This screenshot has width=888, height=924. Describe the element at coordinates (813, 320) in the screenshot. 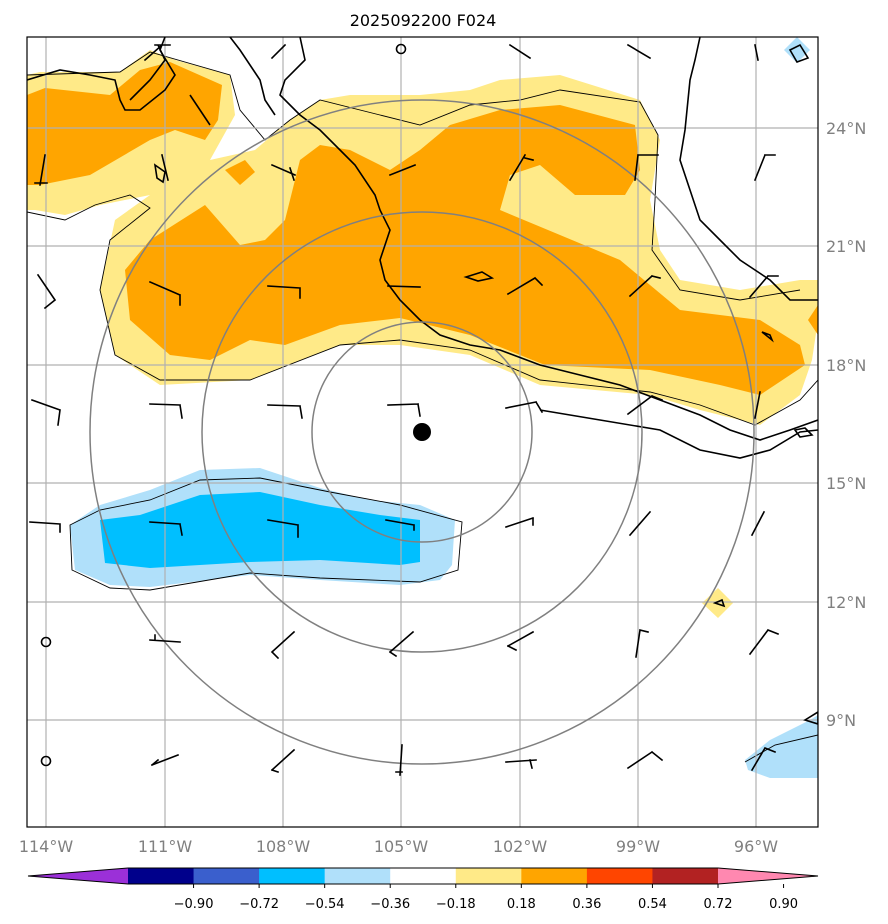

I see `positive-band-core-east` at that location.